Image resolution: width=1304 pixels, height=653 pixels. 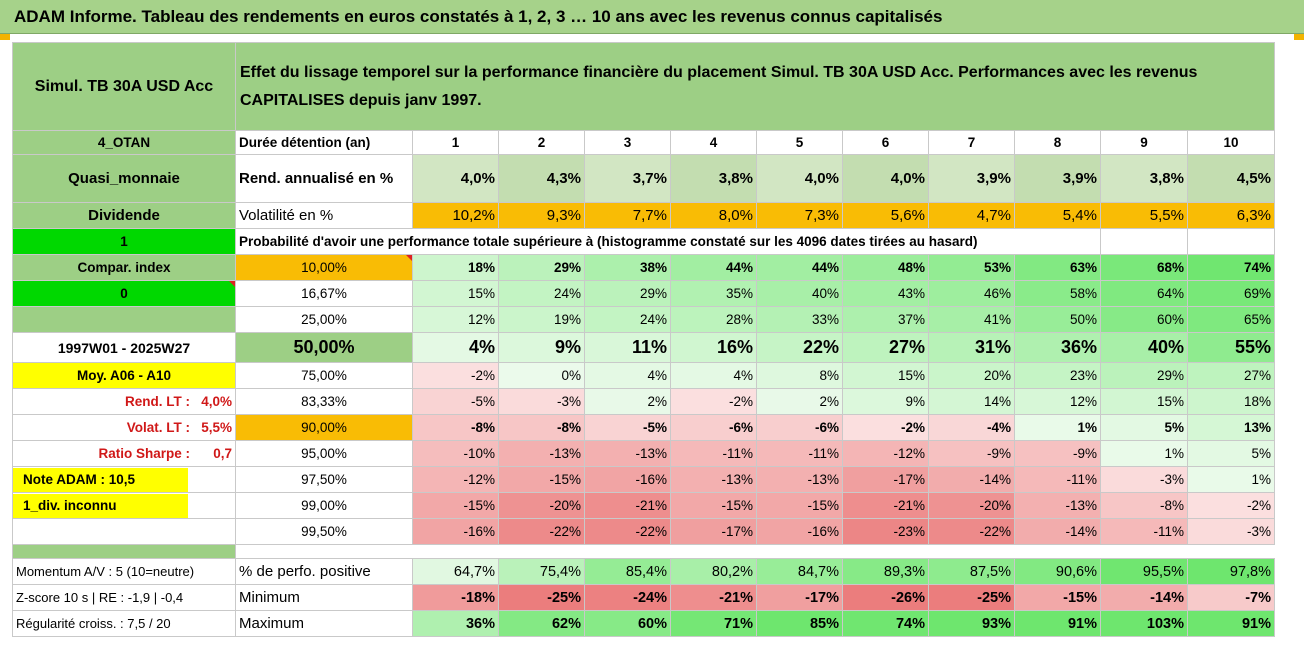 What do you see at coordinates (971, 215) in the screenshot?
I see `vol-value: 4,7%` at bounding box center [971, 215].